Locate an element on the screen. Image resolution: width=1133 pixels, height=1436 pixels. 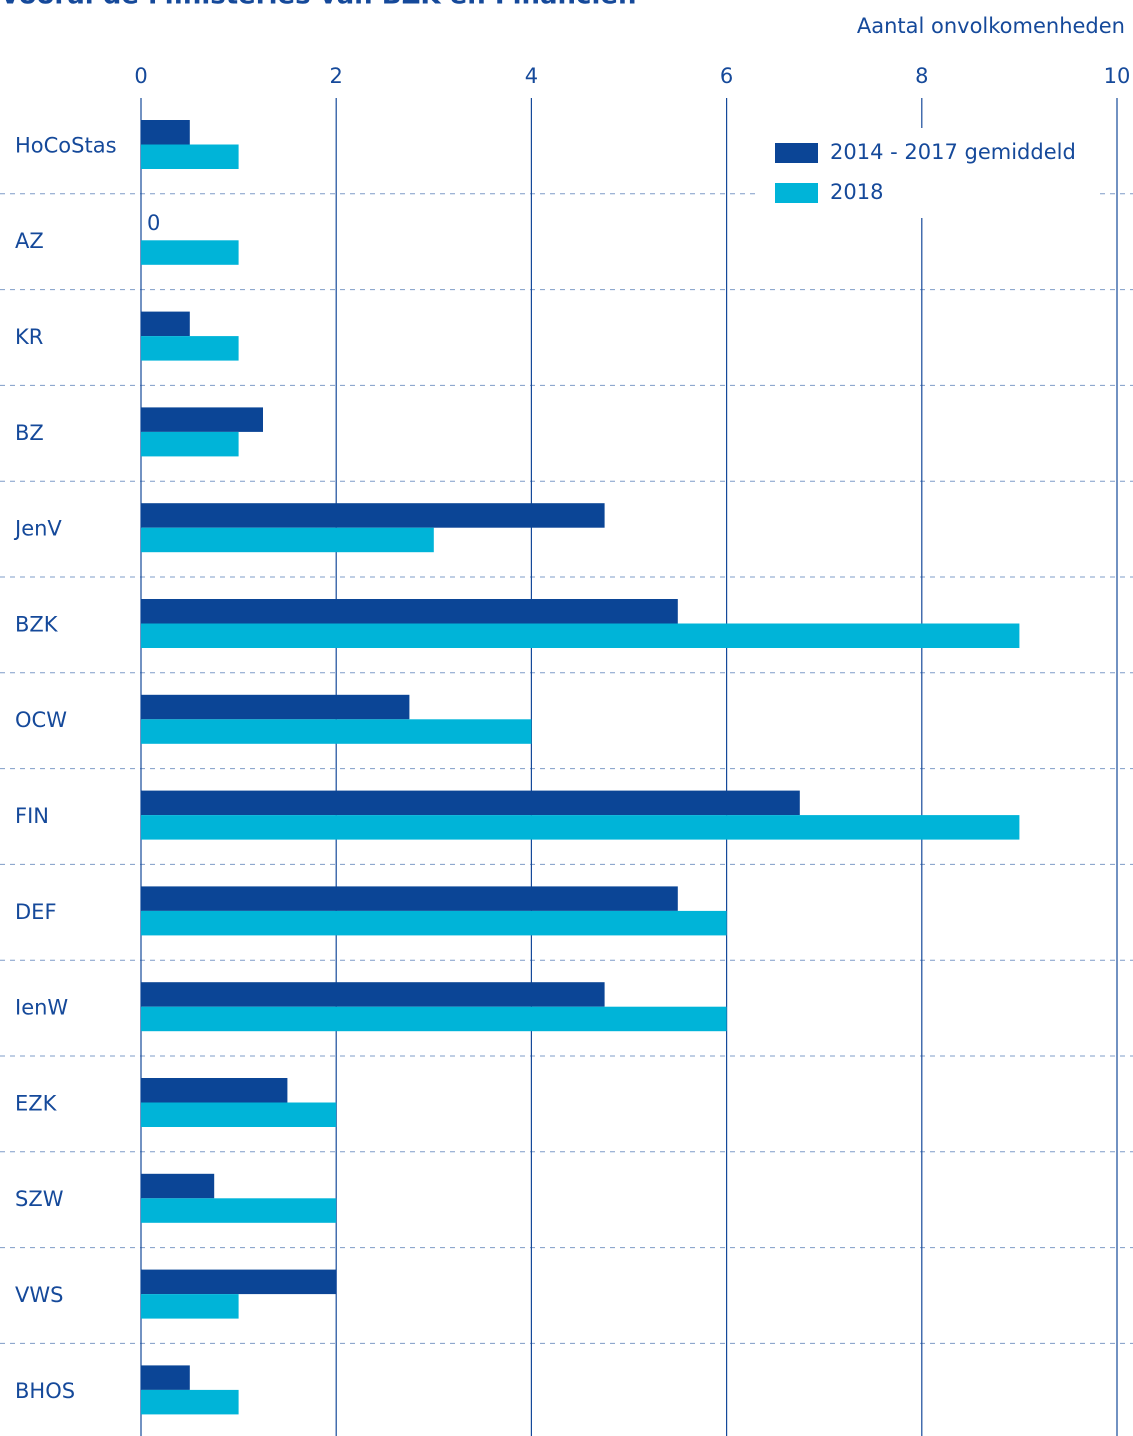
x-tick-label: 8 is located at coordinates (921, 76).